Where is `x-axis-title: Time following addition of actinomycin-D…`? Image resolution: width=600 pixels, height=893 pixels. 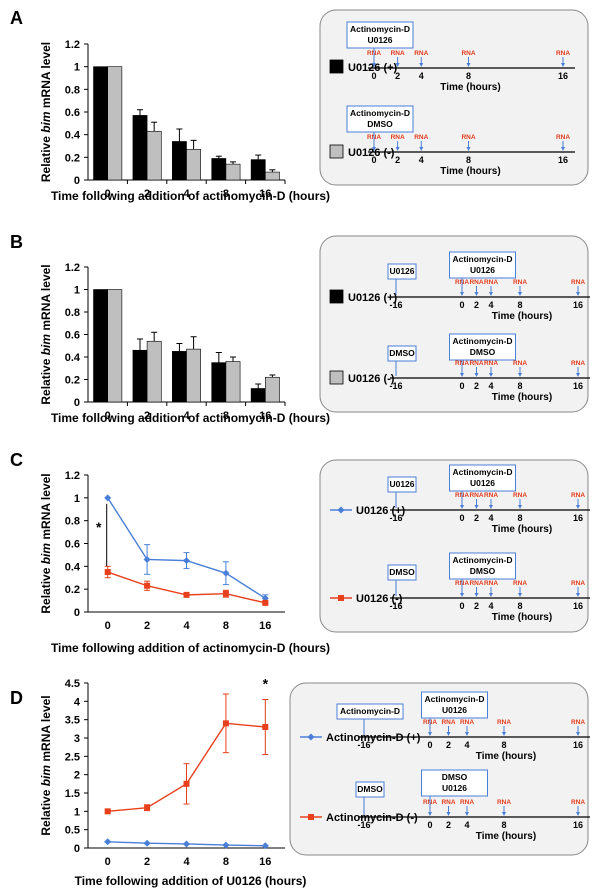 x-axis-title: Time following addition of actinomycin-D… is located at coordinates (190, 196).